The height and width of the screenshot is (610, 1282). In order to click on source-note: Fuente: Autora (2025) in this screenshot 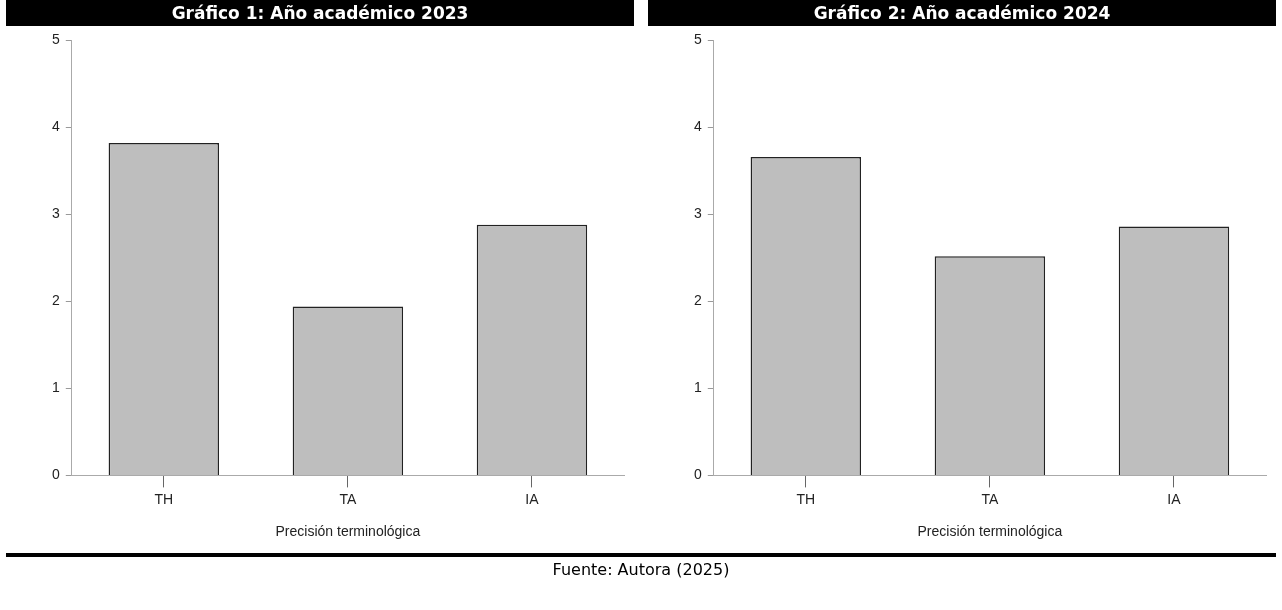, I will do `click(641, 566)`.